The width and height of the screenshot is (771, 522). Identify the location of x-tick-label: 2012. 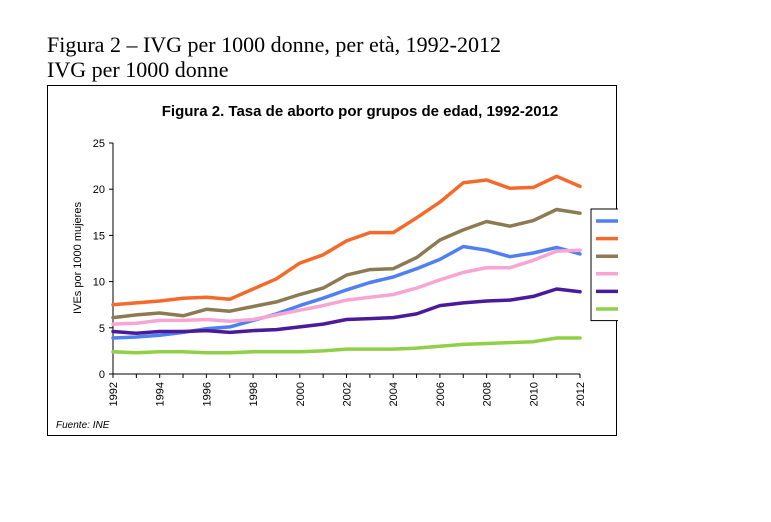
(581, 394).